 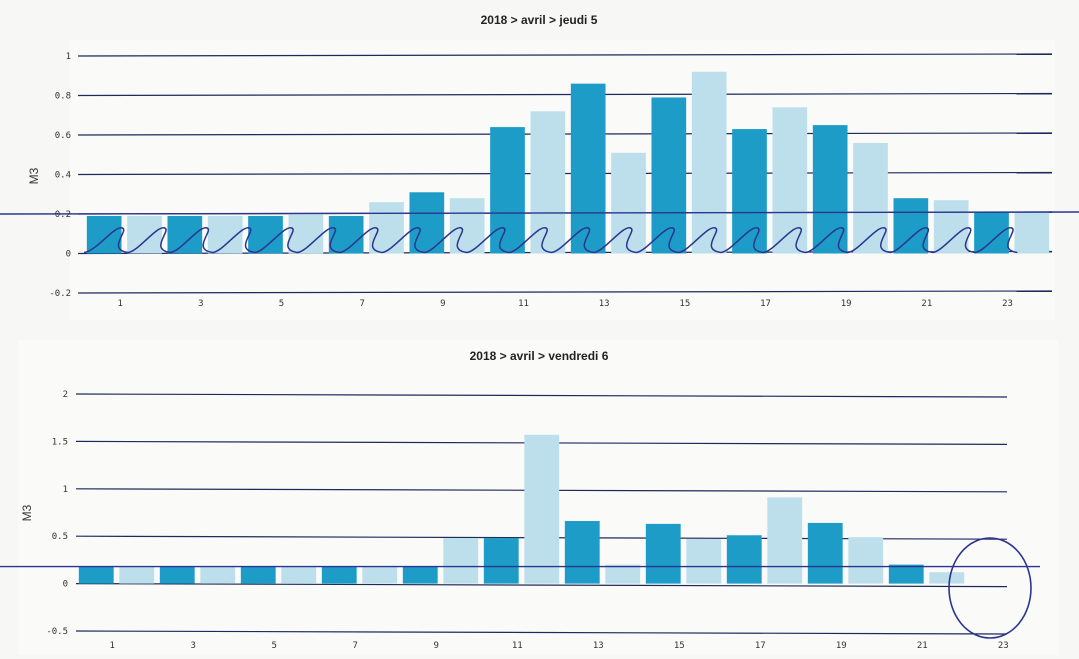 I want to click on chart-1-handdrawn-threshold-line, so click(x=539, y=213).